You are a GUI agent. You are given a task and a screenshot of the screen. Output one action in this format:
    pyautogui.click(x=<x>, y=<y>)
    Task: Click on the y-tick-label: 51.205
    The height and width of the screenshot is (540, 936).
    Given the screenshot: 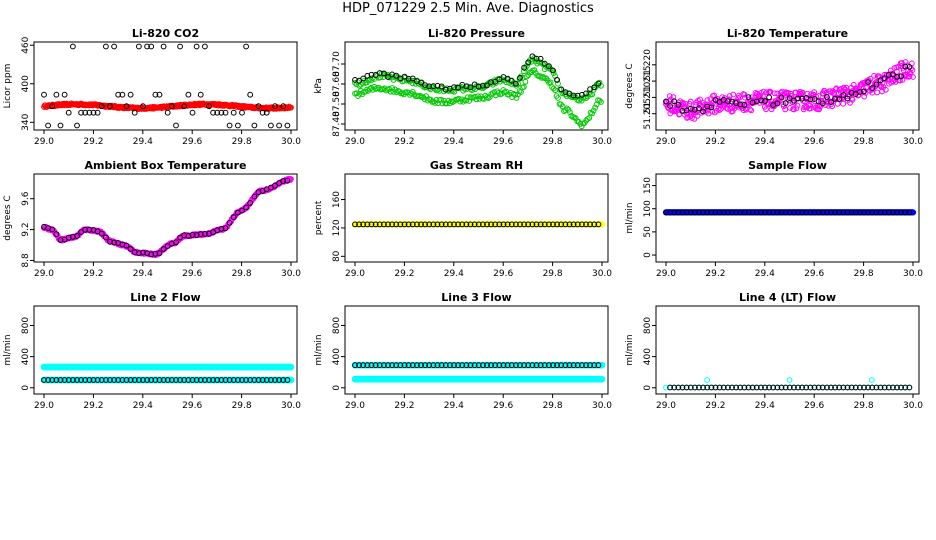 What is the action you would take?
    pyautogui.click(x=648, y=114)
    